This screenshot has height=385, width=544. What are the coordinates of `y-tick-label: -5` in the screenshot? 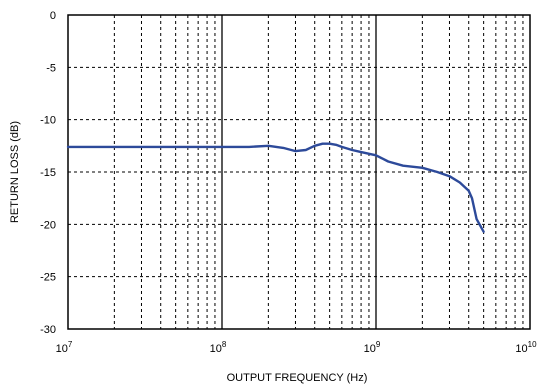 It's located at (51, 68).